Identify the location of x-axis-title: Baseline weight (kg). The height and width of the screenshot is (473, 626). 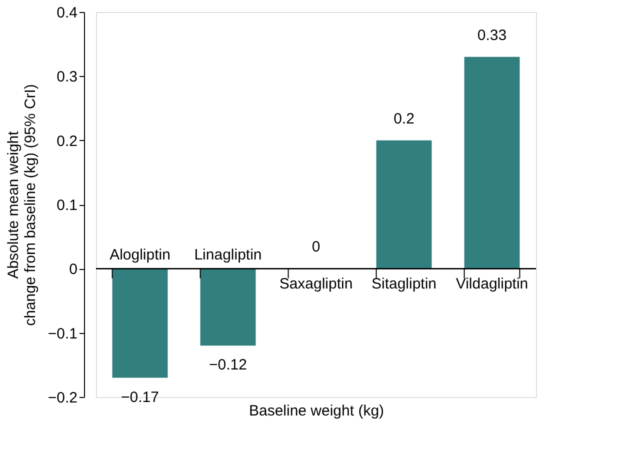
(316, 411).